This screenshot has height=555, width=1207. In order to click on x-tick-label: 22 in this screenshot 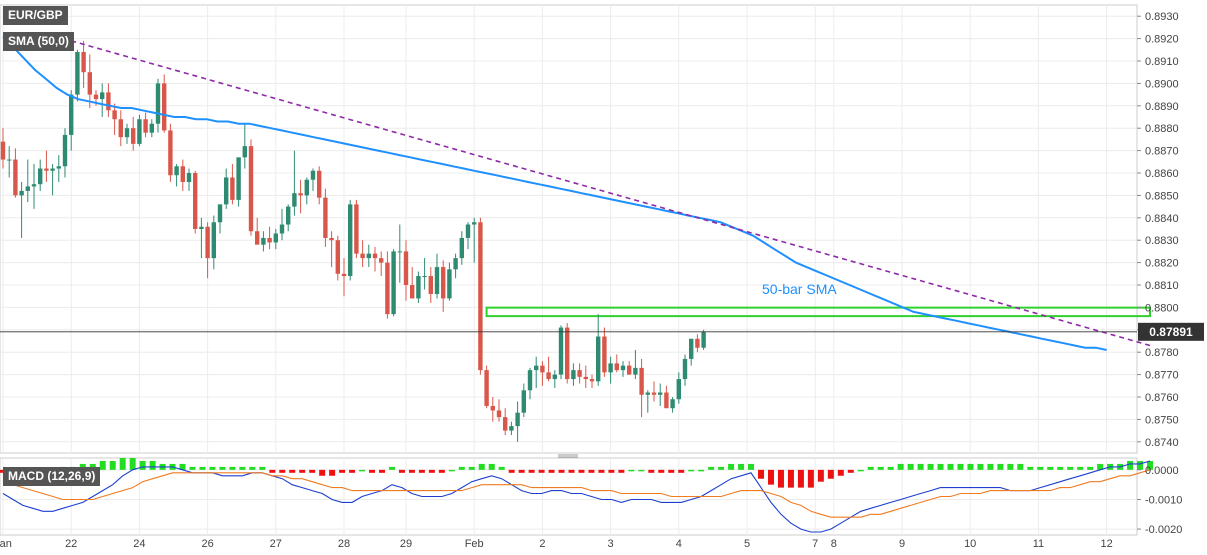, I will do `click(71, 544)`.